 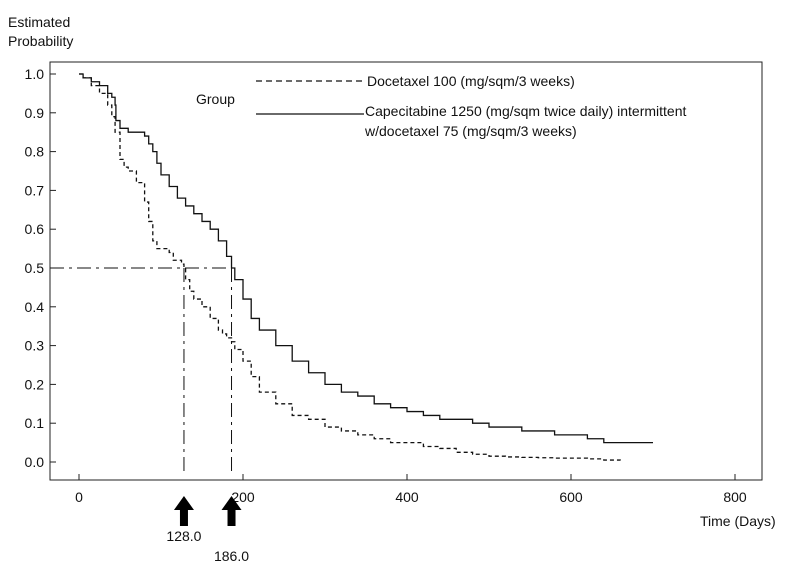 What do you see at coordinates (738, 521) in the screenshot?
I see `x-axis-label: Time (Days)` at bounding box center [738, 521].